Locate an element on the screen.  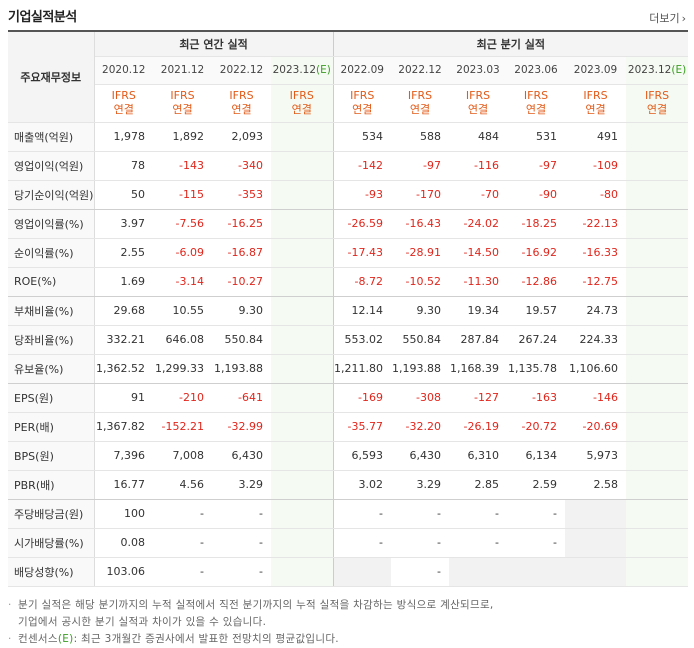
period-label: 2023.03 is located at coordinates (478, 70).